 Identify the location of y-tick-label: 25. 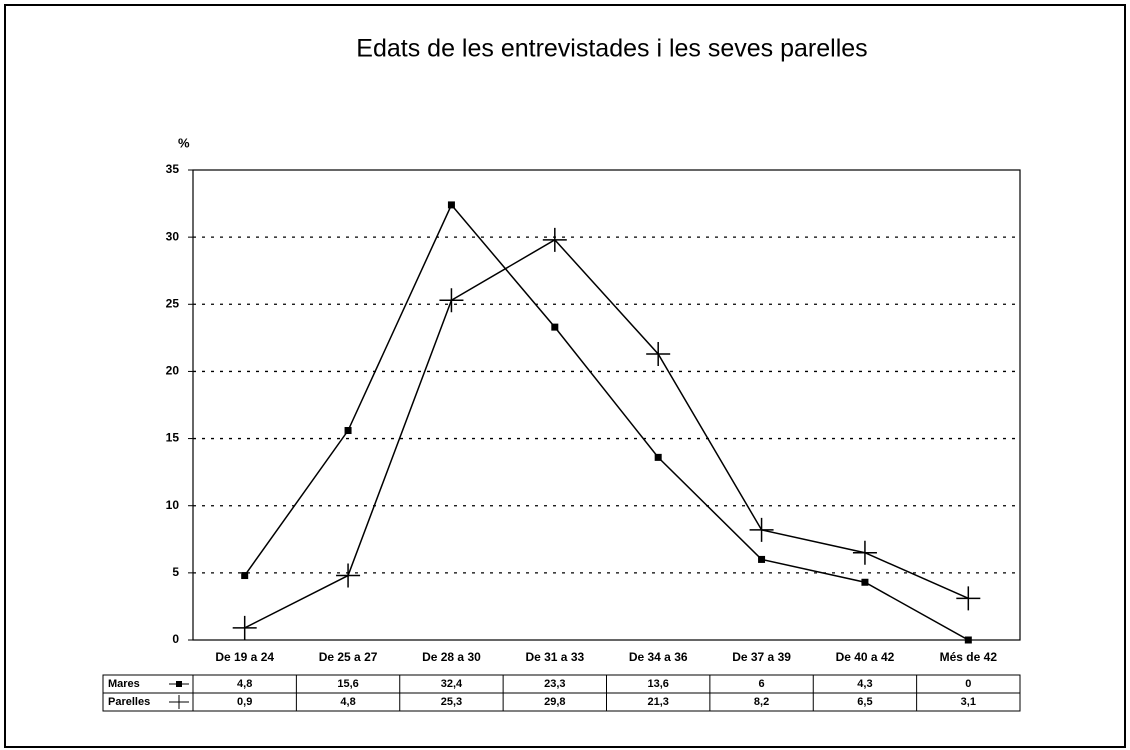
(173, 303).